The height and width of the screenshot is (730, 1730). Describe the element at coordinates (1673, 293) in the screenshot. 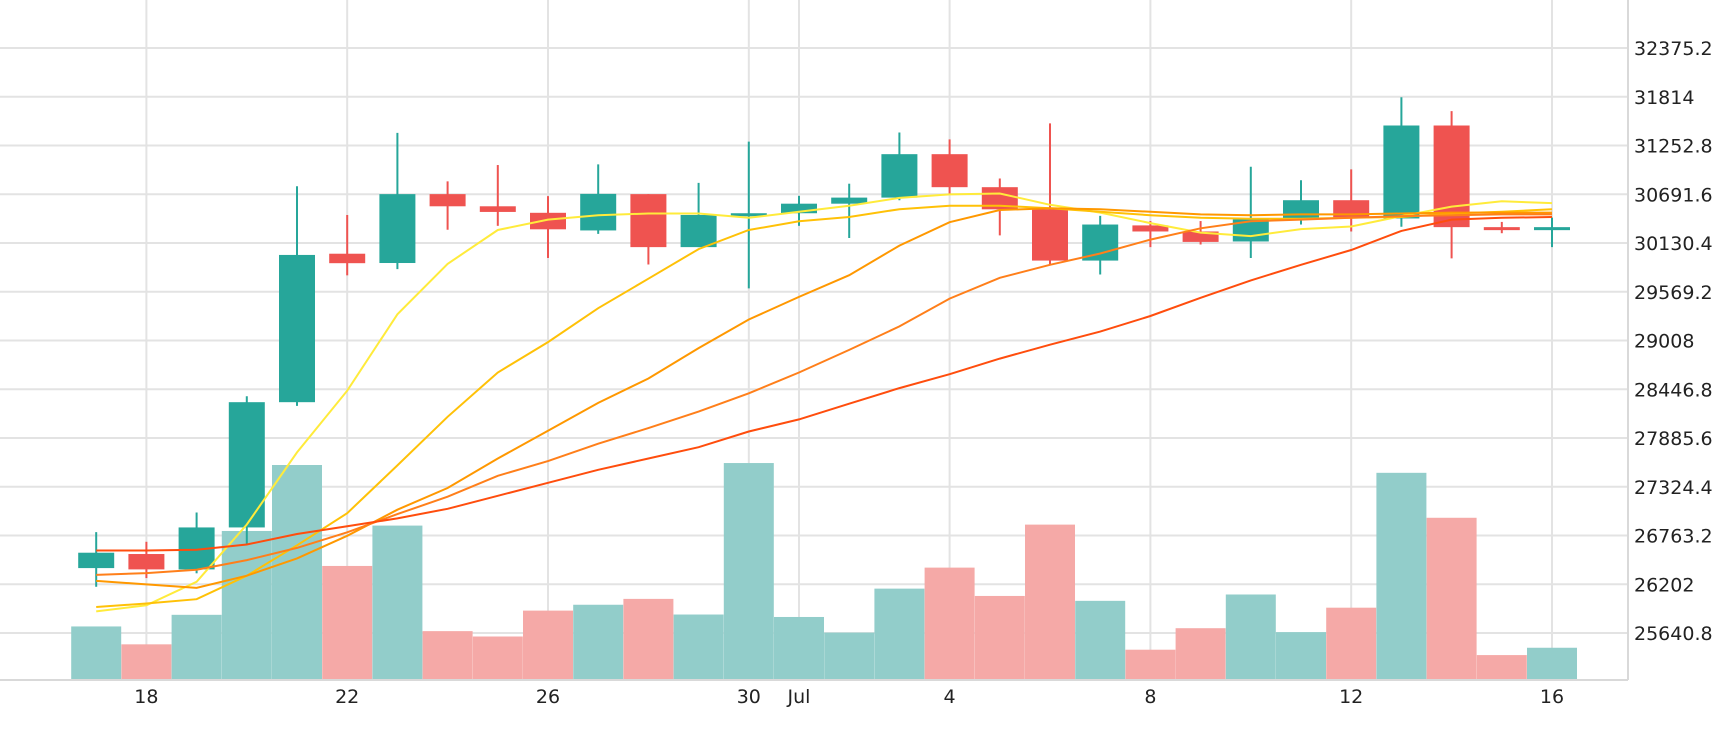

I see `y-tick-label: 29569.2` at that location.